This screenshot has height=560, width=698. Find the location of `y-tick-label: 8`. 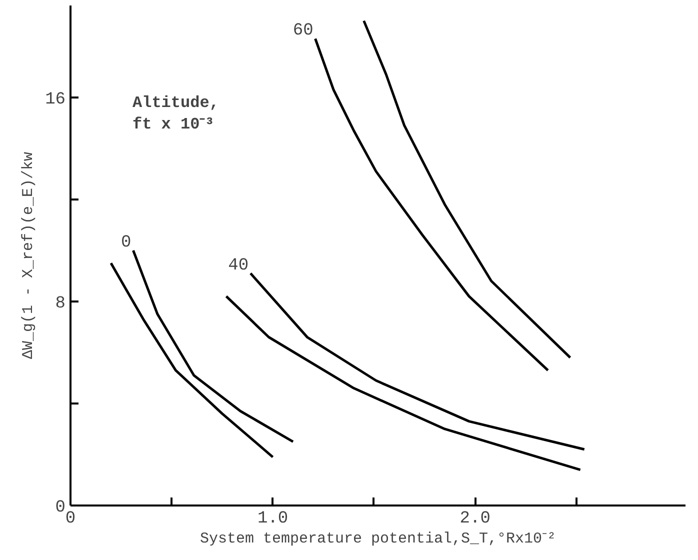

y-tick-label: 8 is located at coordinates (60, 304).